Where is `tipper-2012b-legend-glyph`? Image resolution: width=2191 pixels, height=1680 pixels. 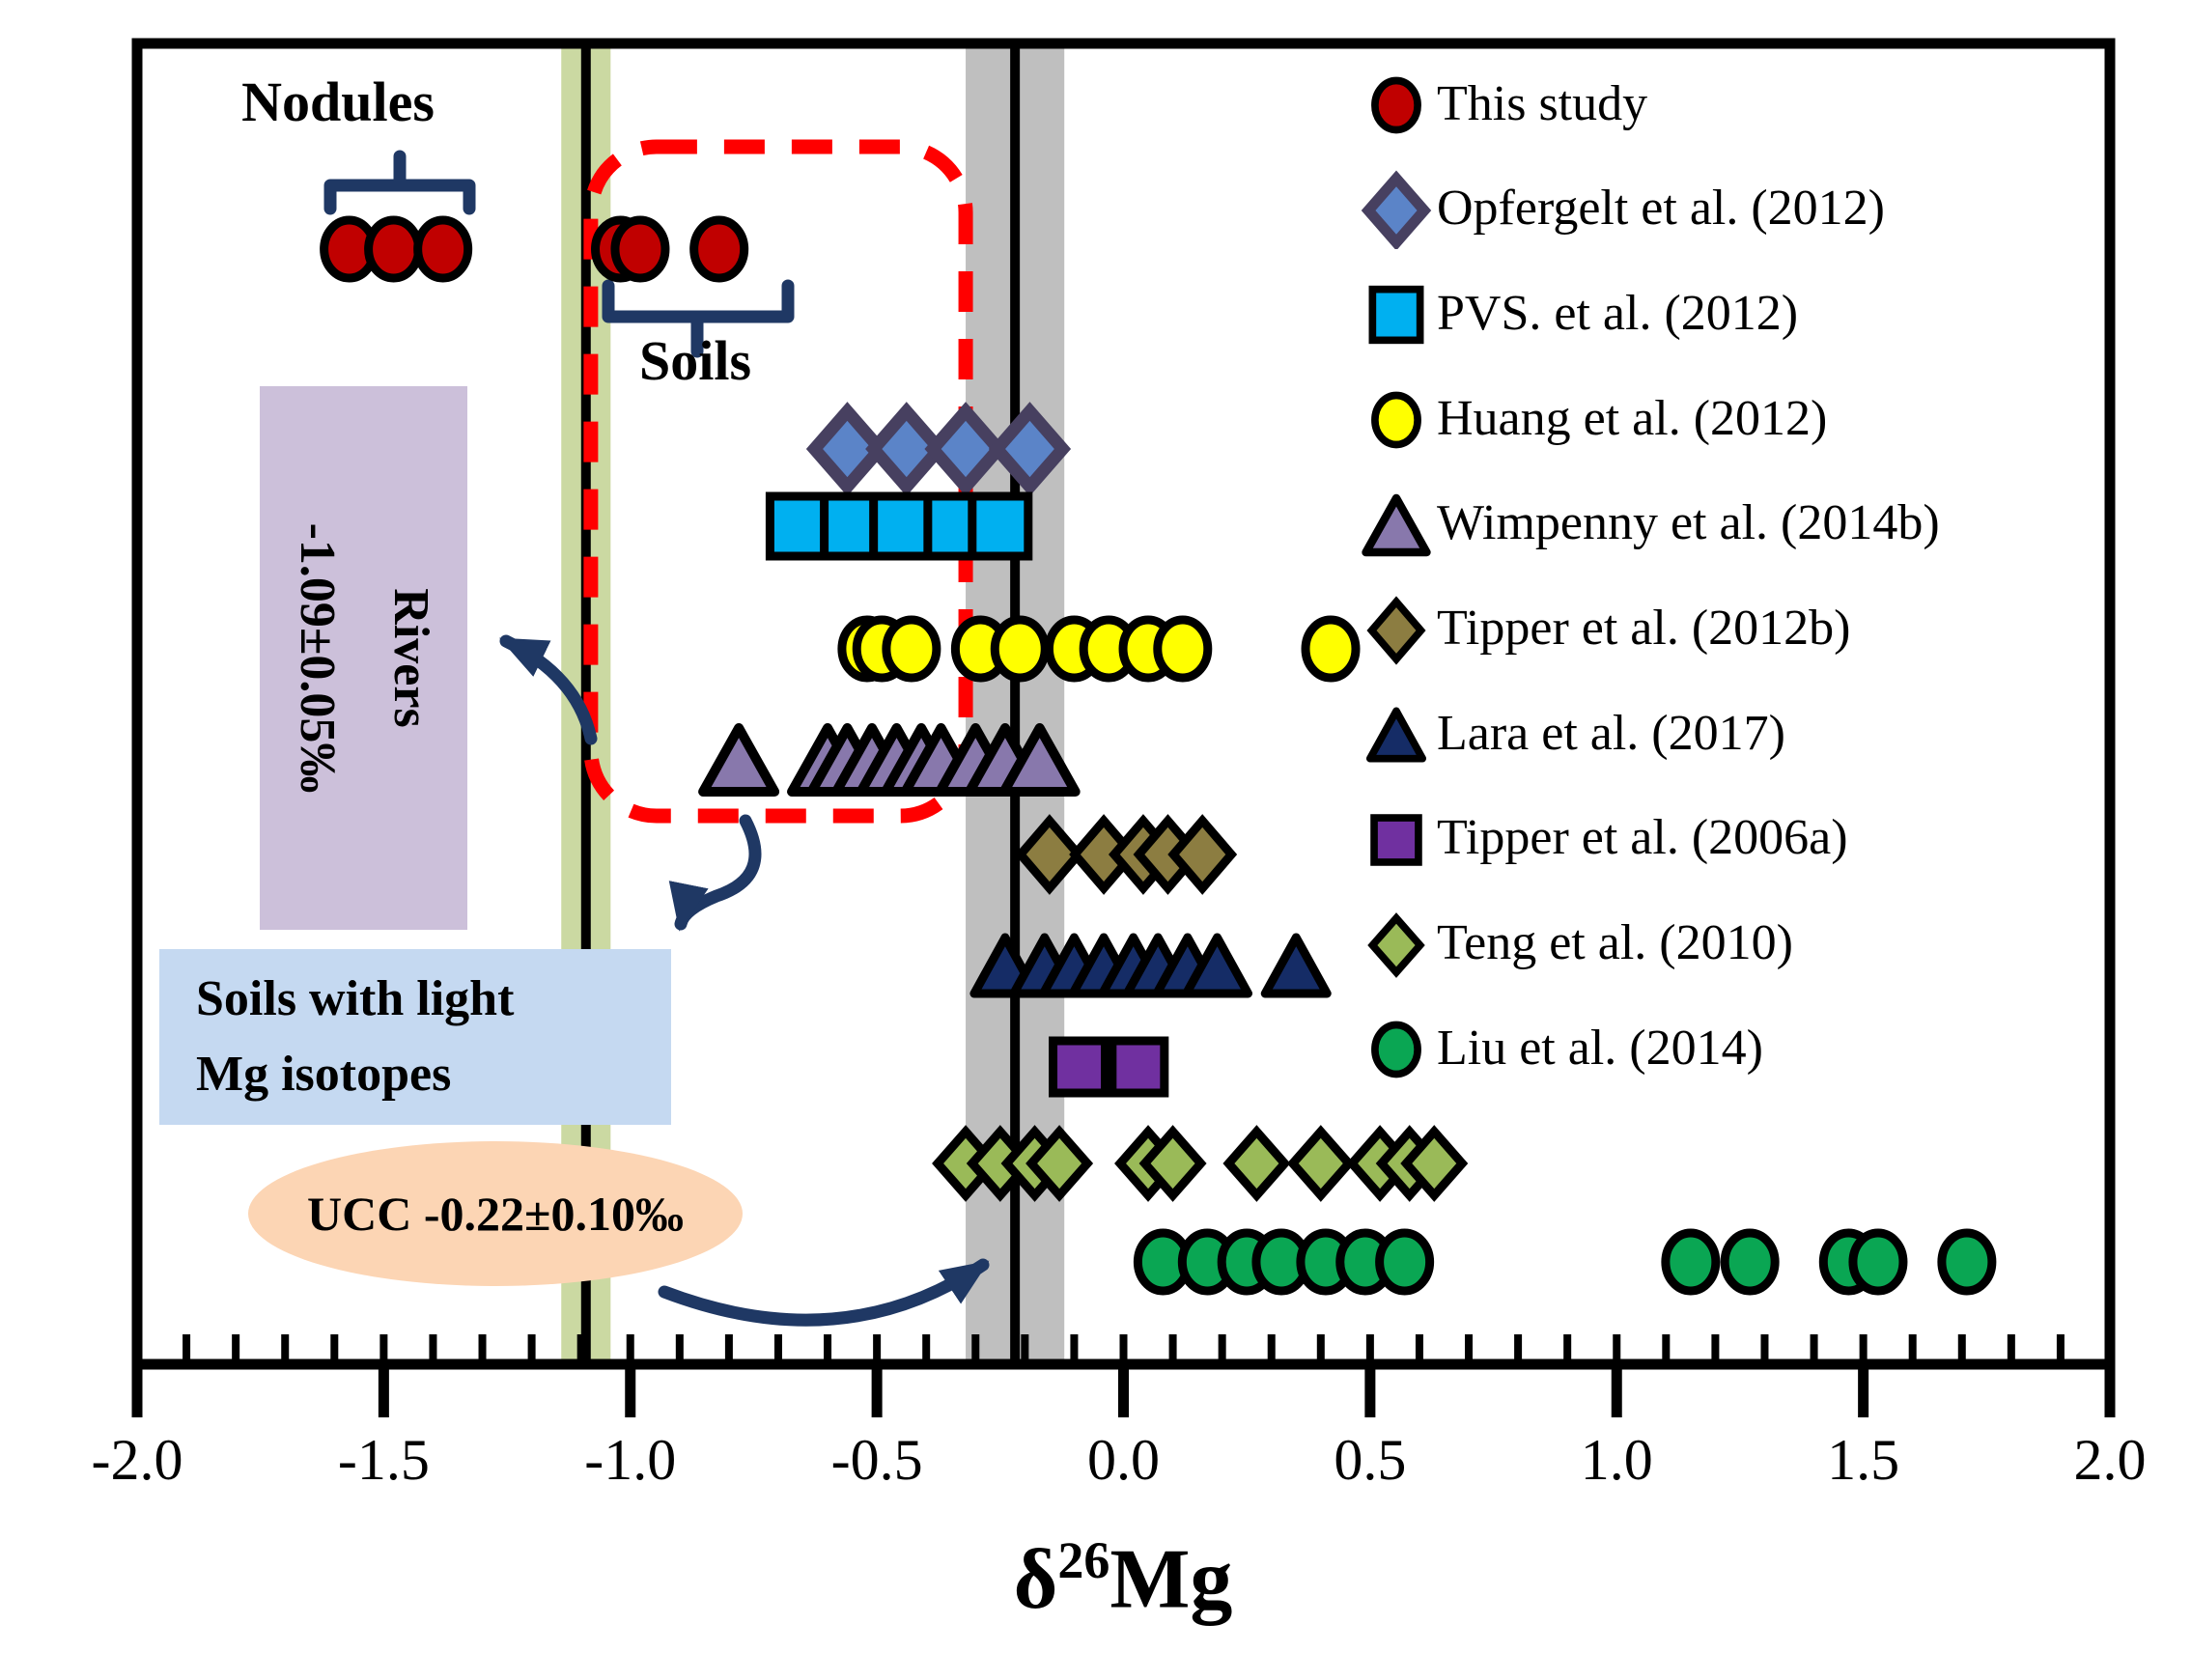
tipper-2012b-legend-glyph is located at coordinates (1396, 630).